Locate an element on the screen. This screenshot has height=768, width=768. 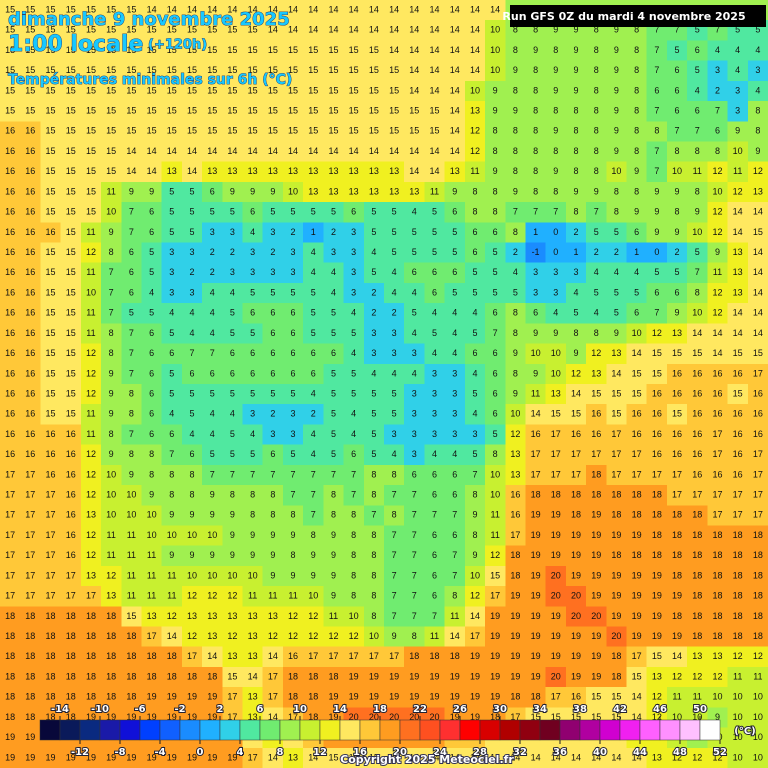
temperature-value: 5 is located at coordinates (232, 212).